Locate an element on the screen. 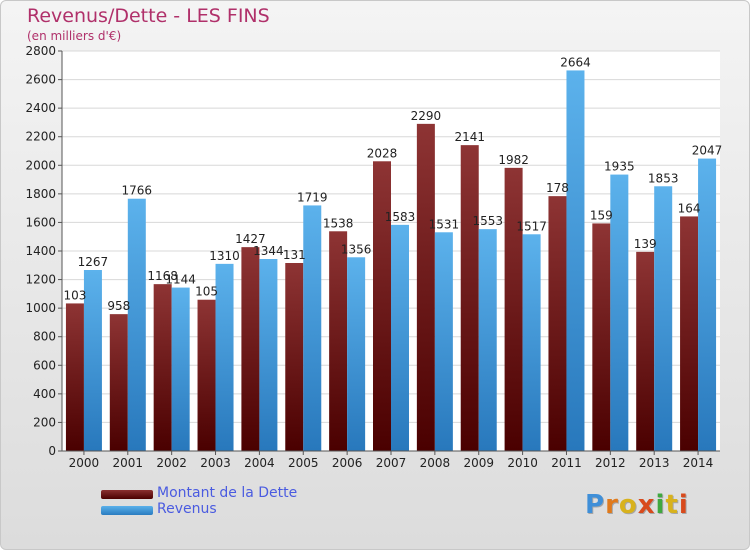 The height and width of the screenshot is (550, 750). data-label-dette: 131 is located at coordinates (294, 255).